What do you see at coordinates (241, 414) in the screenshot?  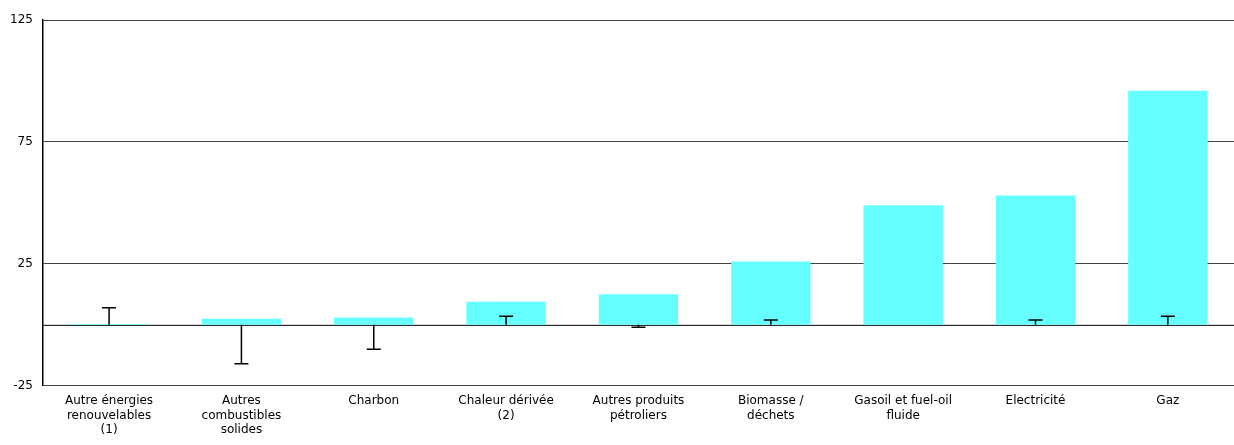 I see `x-tick-label: Autres combustibles solides` at bounding box center [241, 414].